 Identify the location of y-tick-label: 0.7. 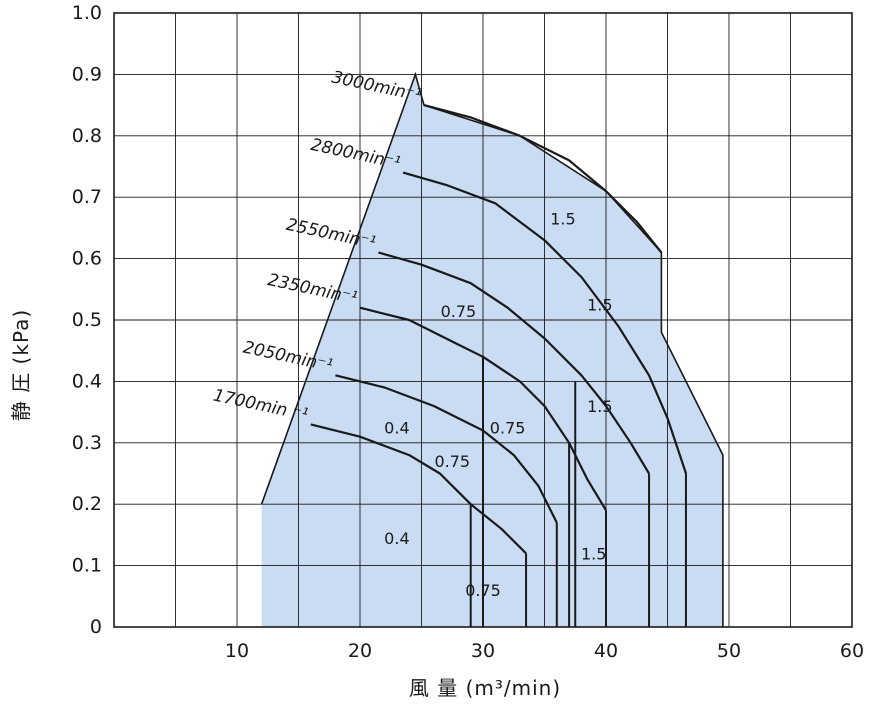
(87, 197).